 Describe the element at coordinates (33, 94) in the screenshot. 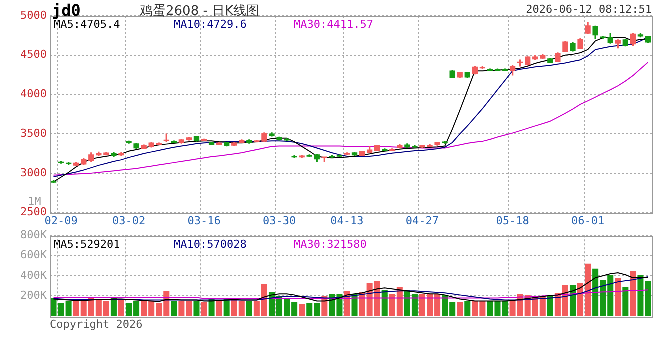

I see `y-tick-label: 4000` at that location.